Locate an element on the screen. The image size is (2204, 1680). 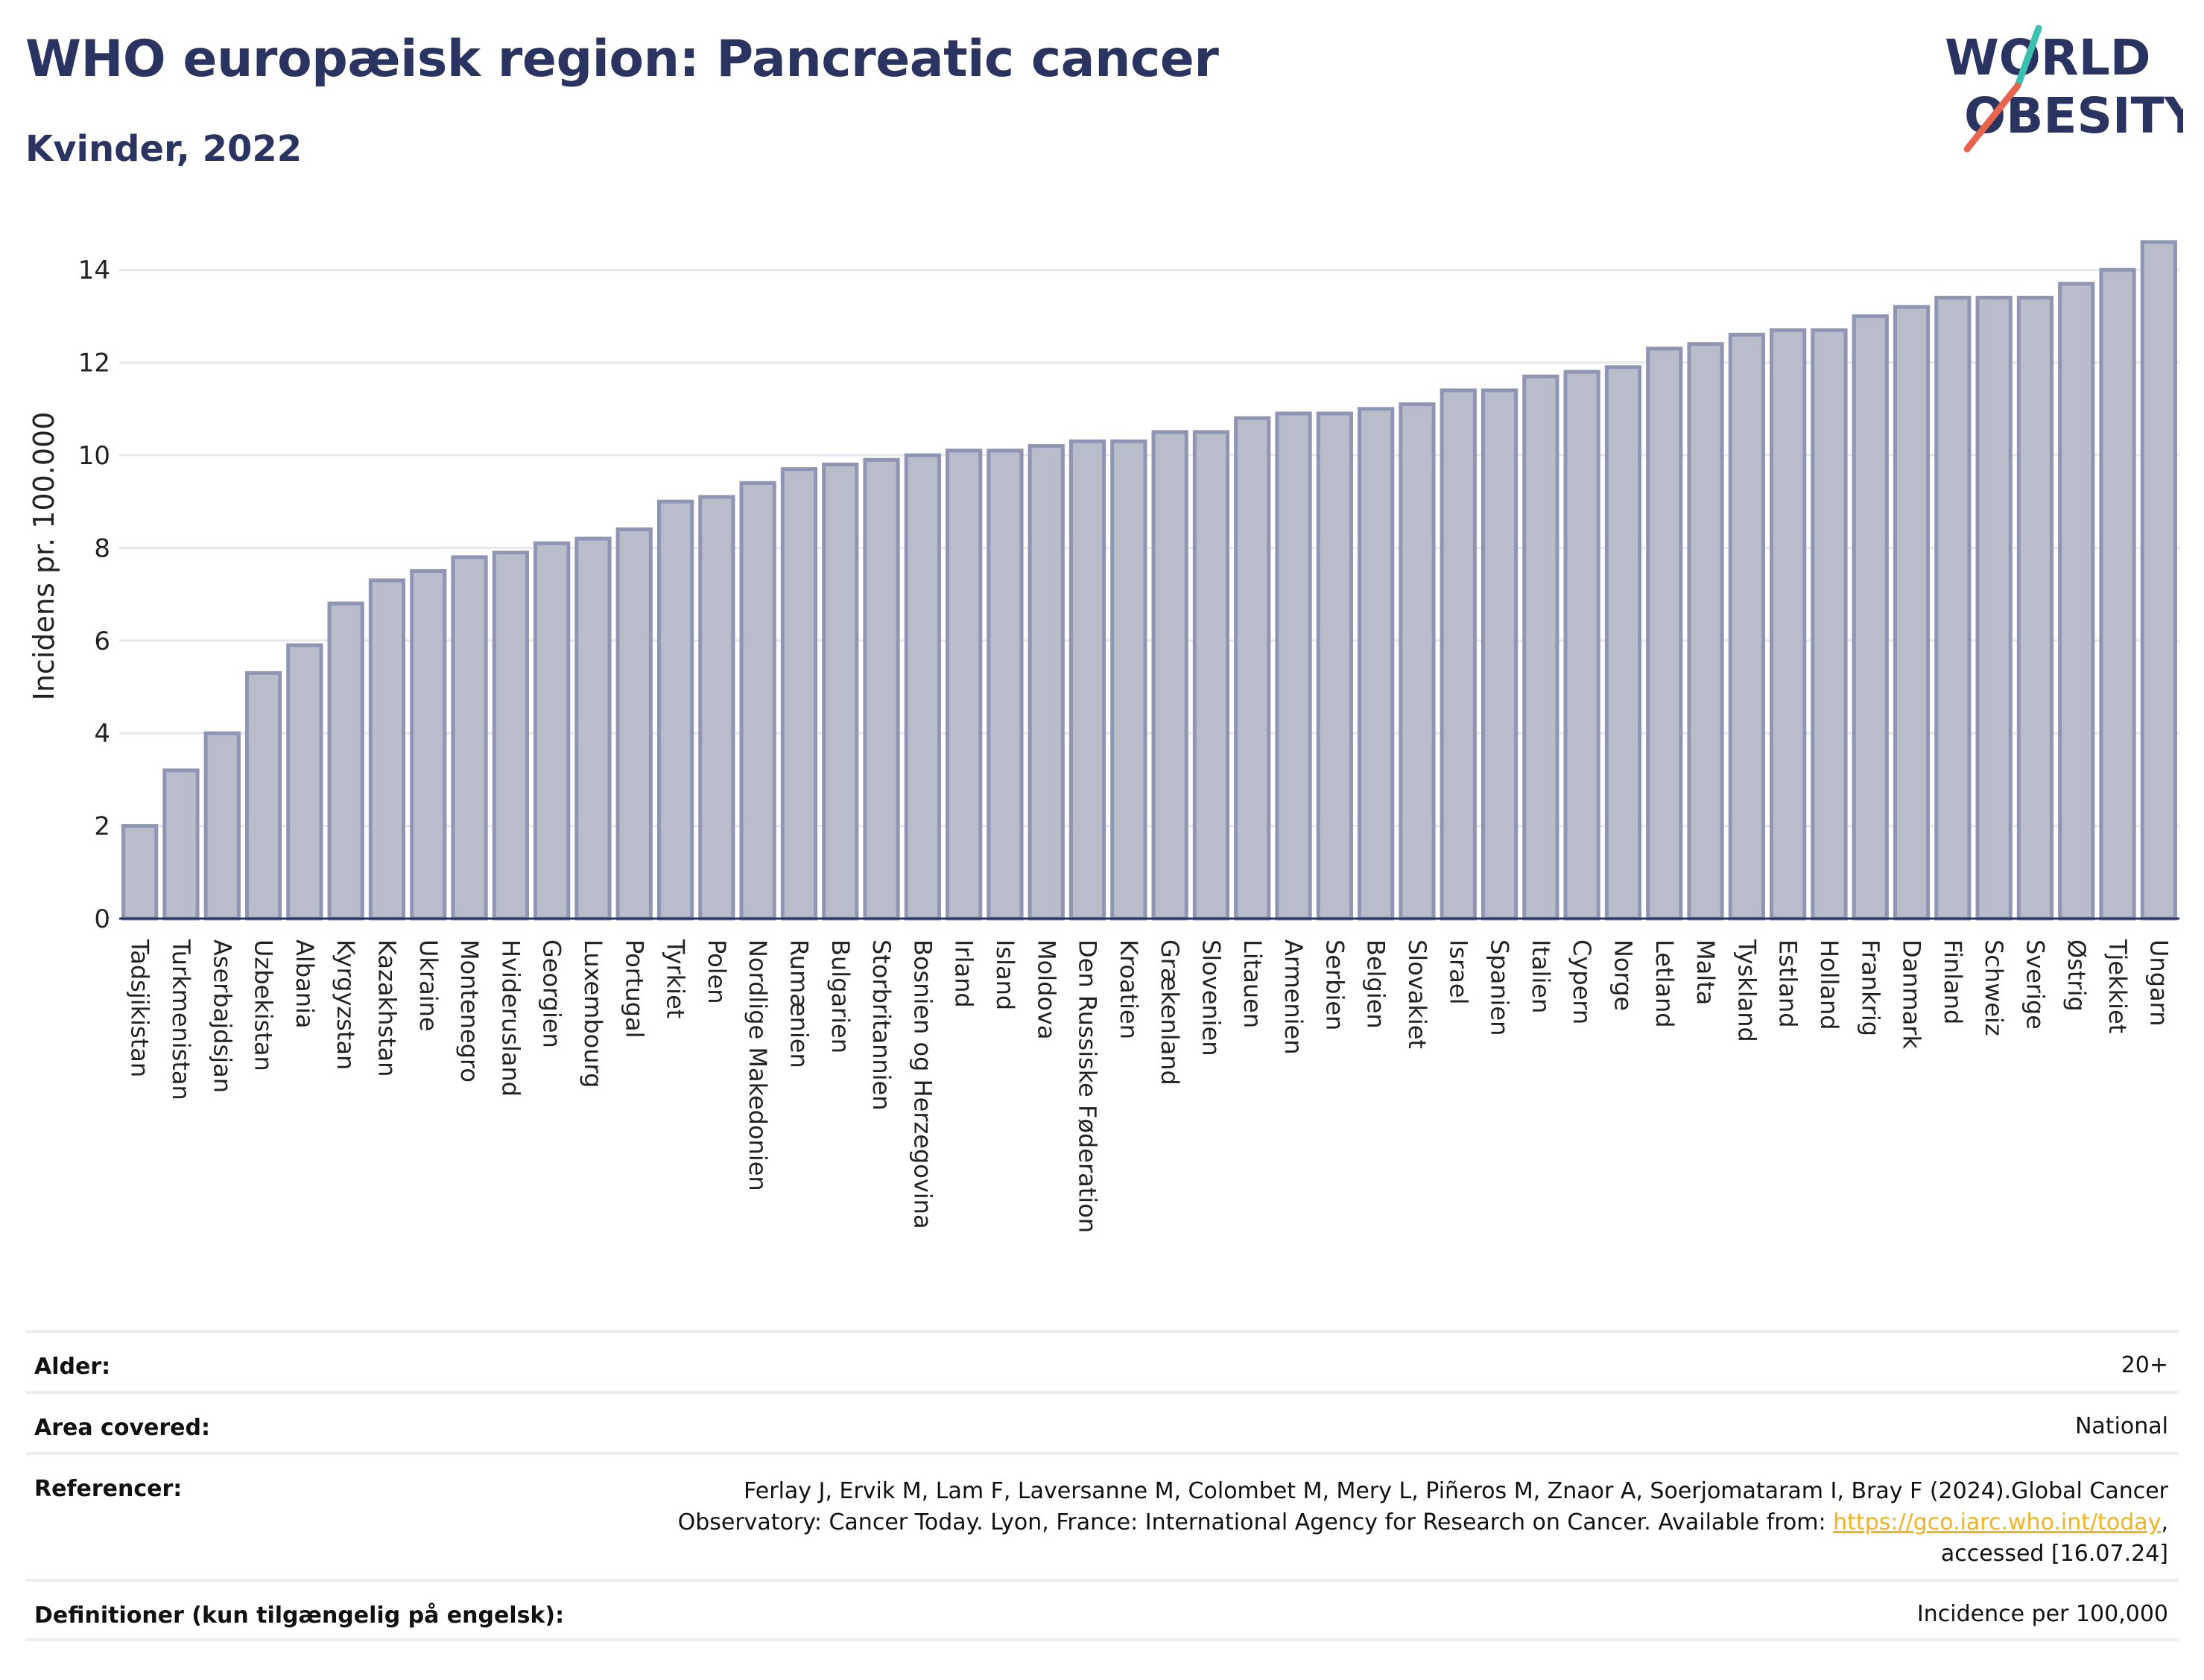
x-tick-label: Moldova is located at coordinates (1046, 989).